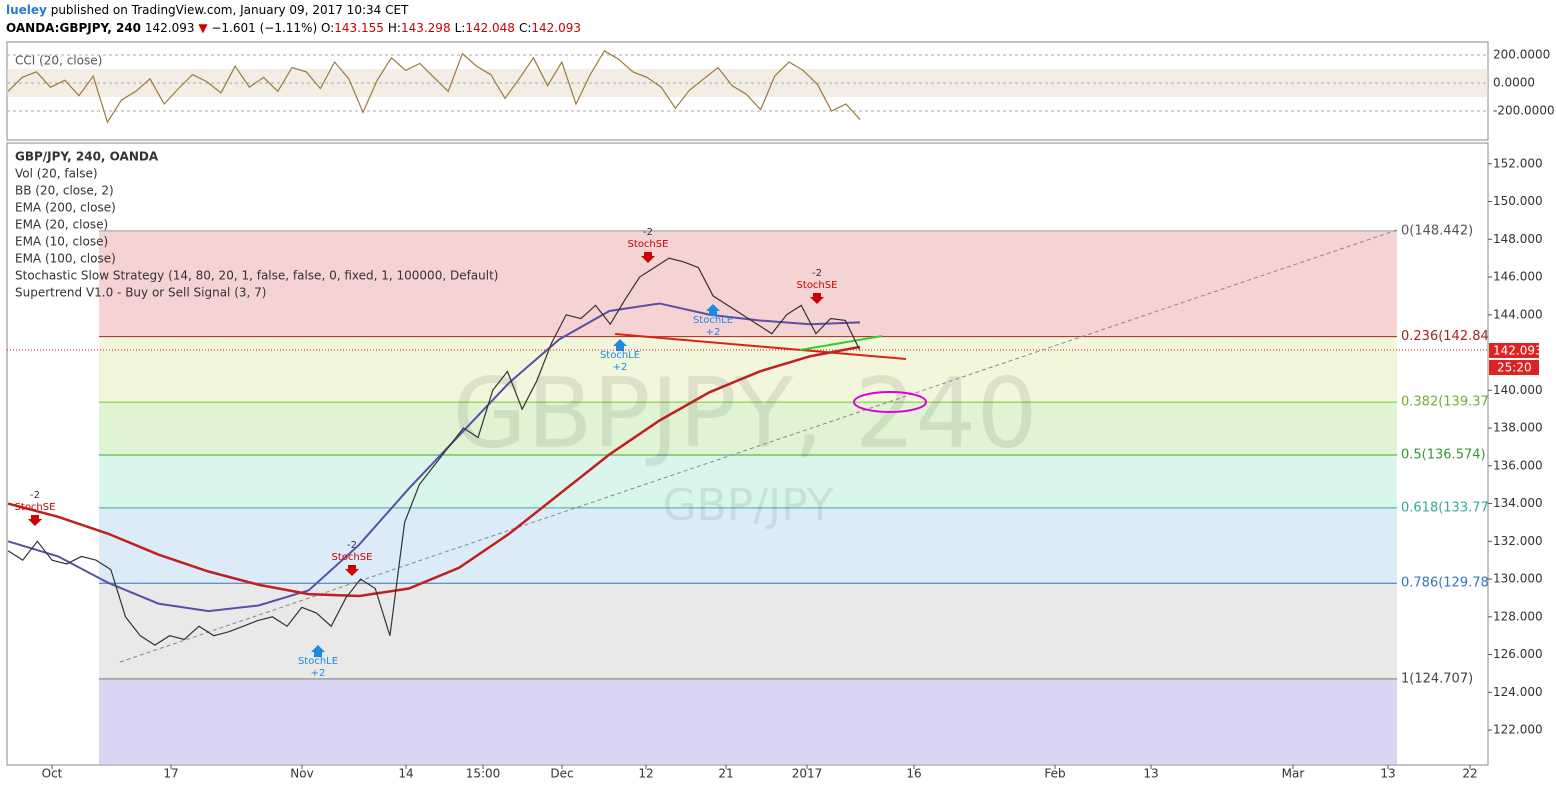 The height and width of the screenshot is (790, 1556). Describe the element at coordinates (1518, 277) in the screenshot. I see `y-tick-label: 146.000` at that location.